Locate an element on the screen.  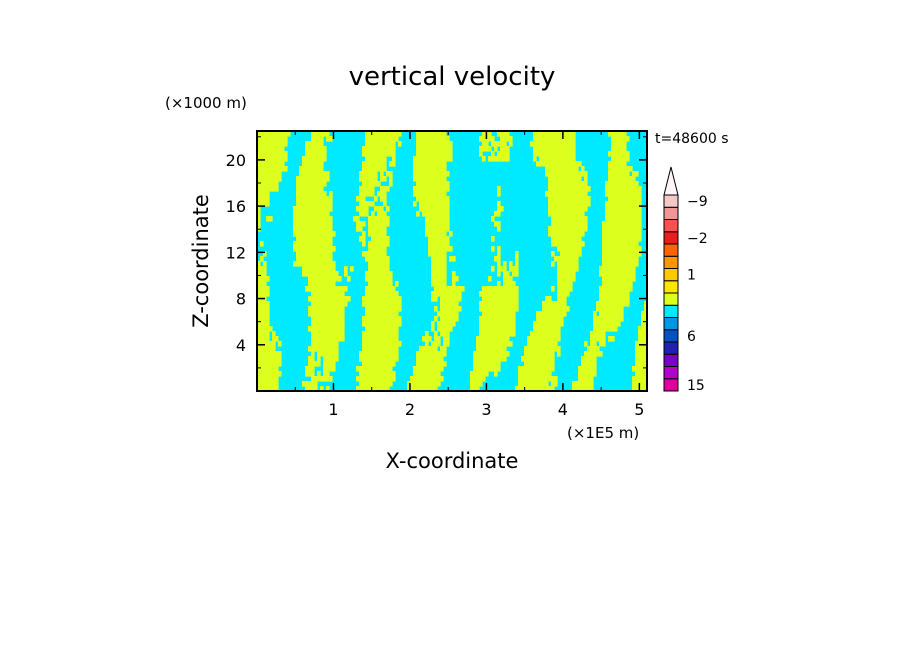
colorbar-extend-arrow is located at coordinates (671, 181).